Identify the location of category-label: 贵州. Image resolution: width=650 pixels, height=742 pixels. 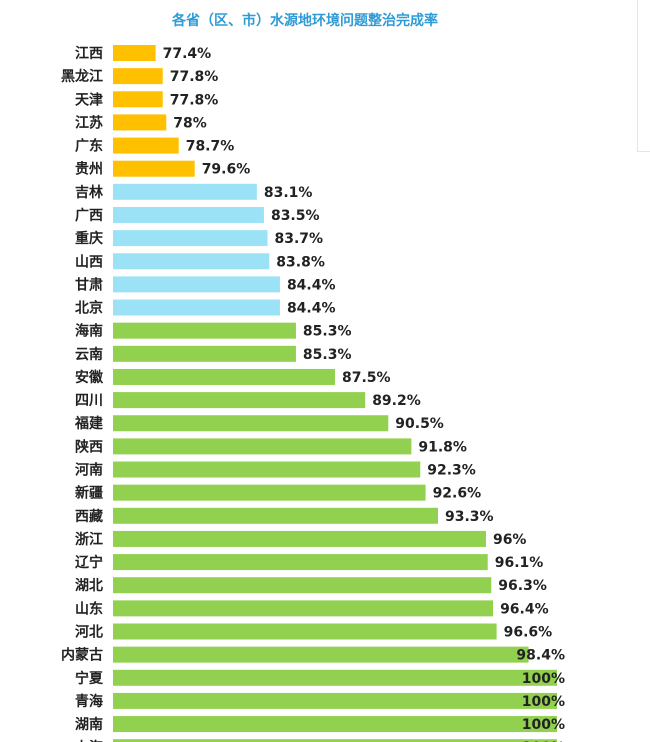
(89, 169).